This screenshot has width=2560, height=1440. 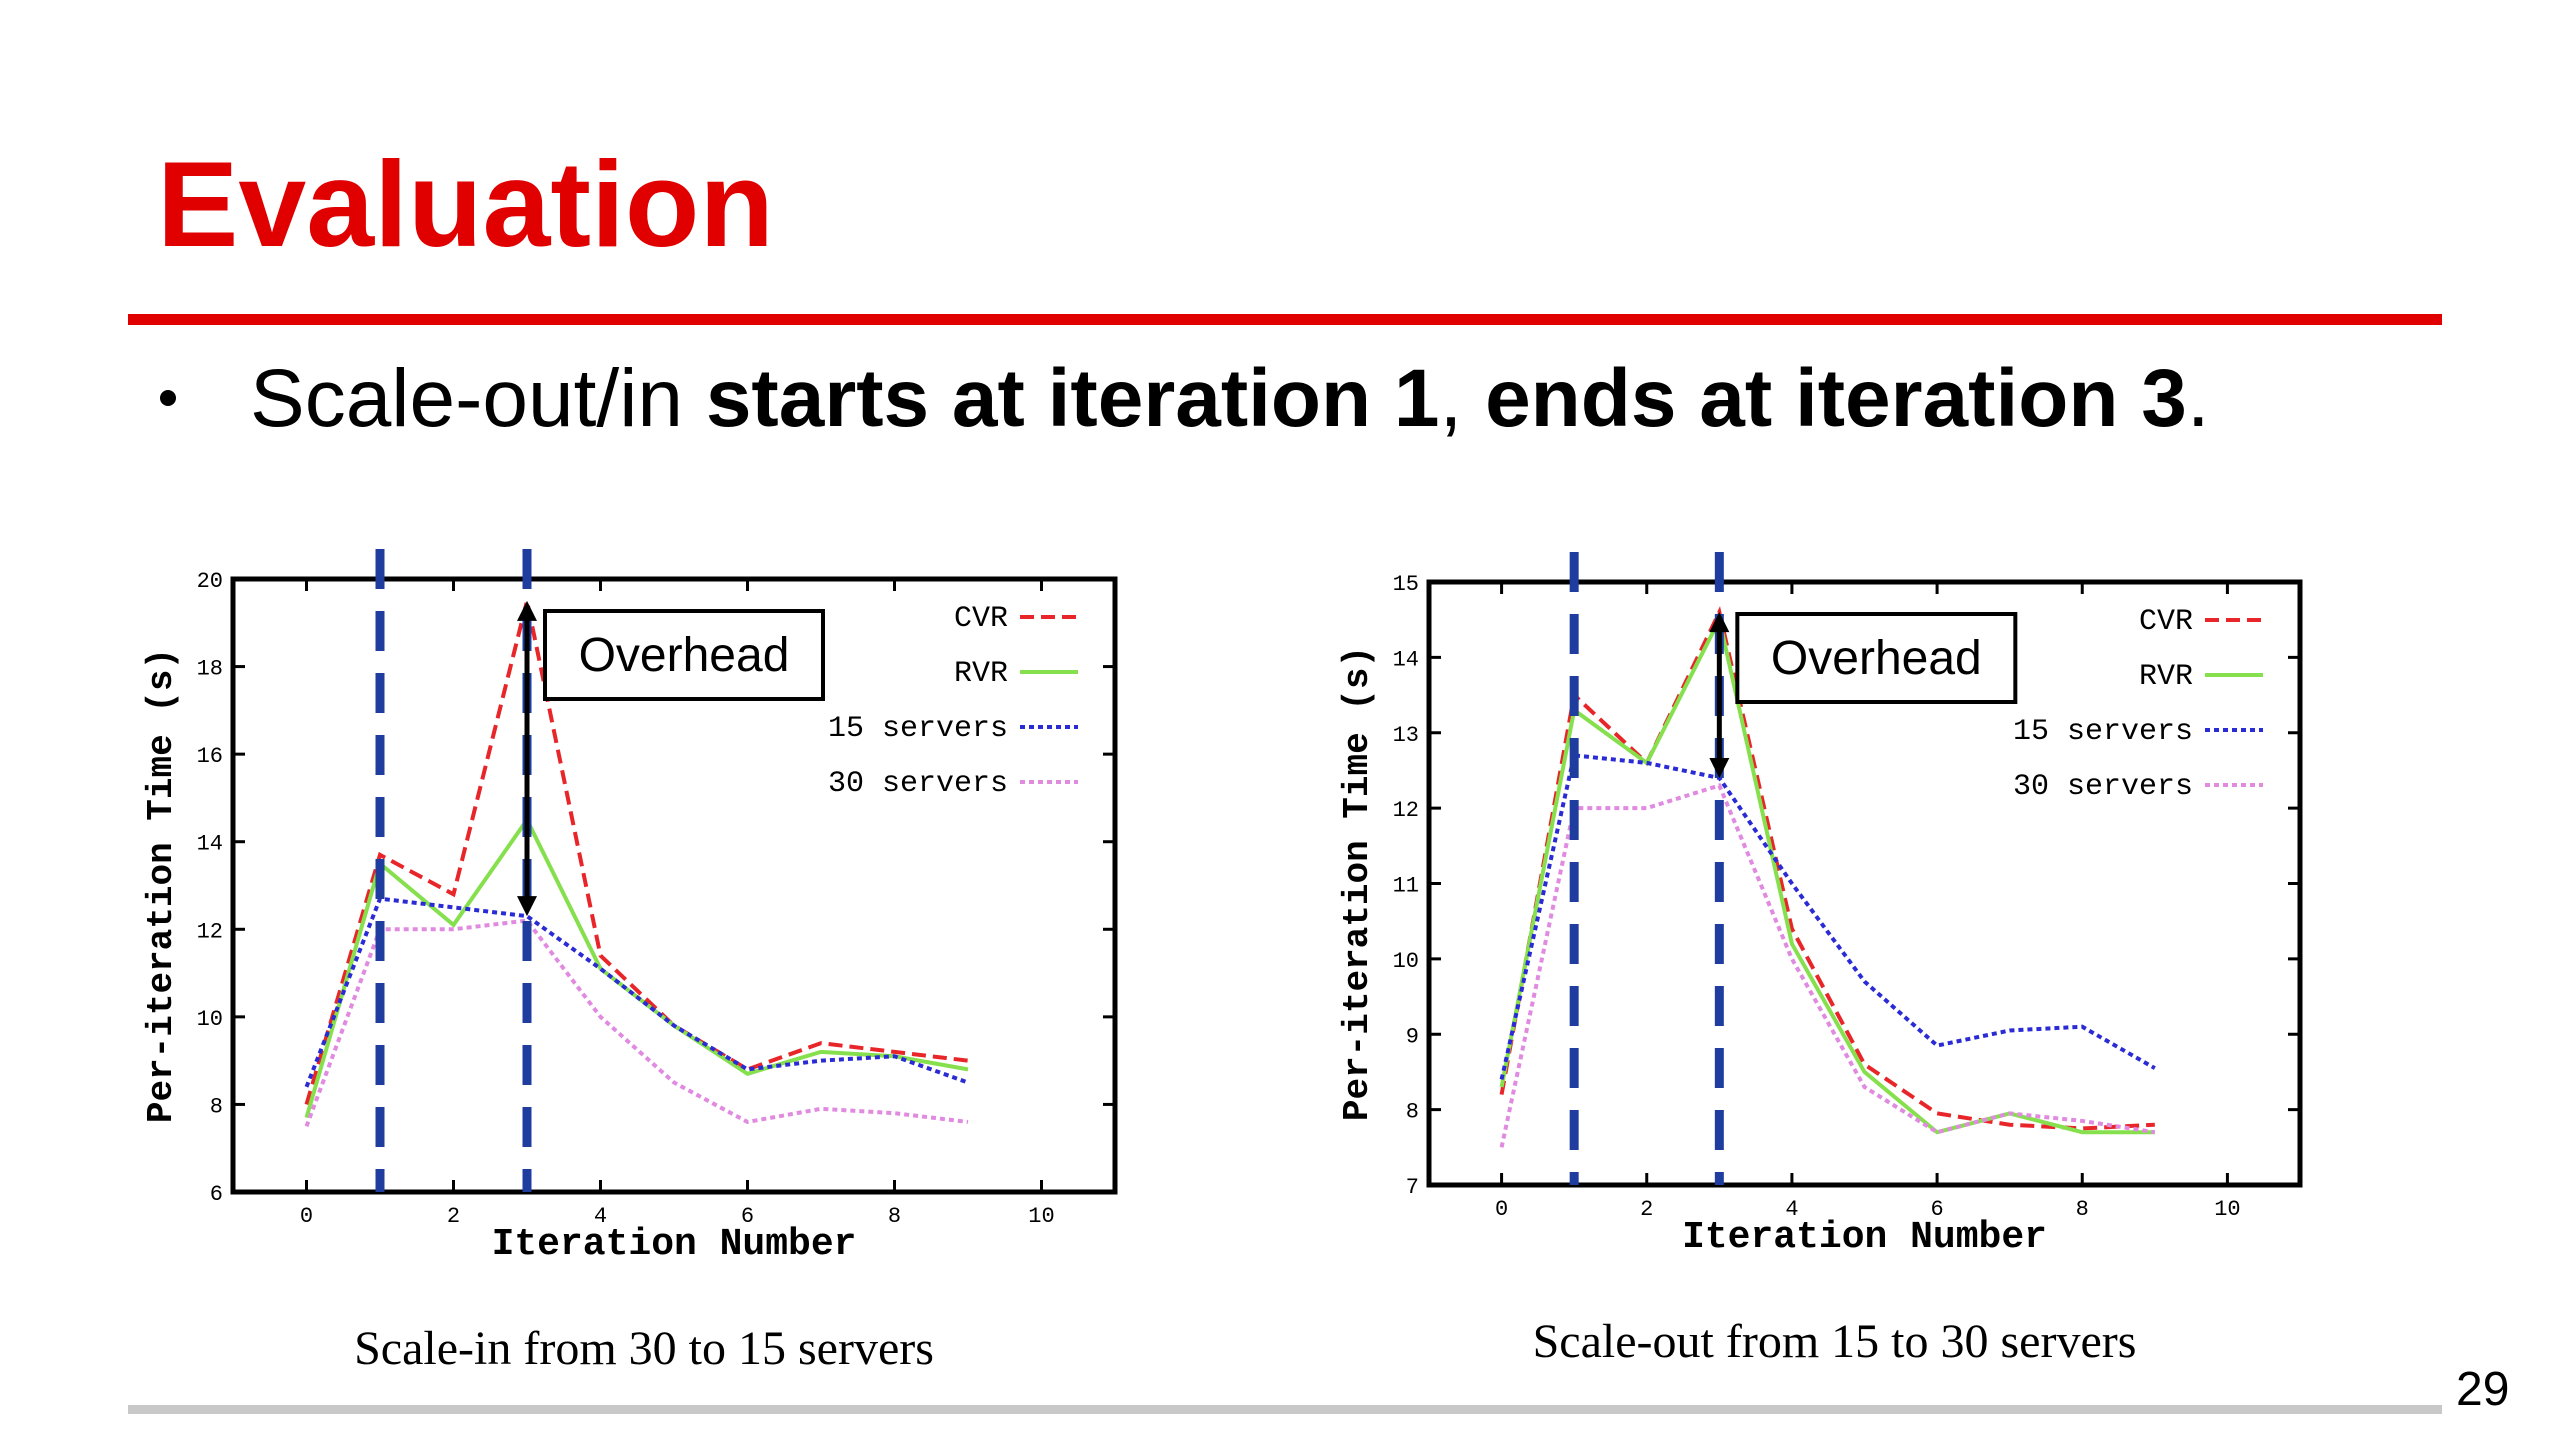 I want to click on y-tick-label: 20, so click(x=210, y=581).